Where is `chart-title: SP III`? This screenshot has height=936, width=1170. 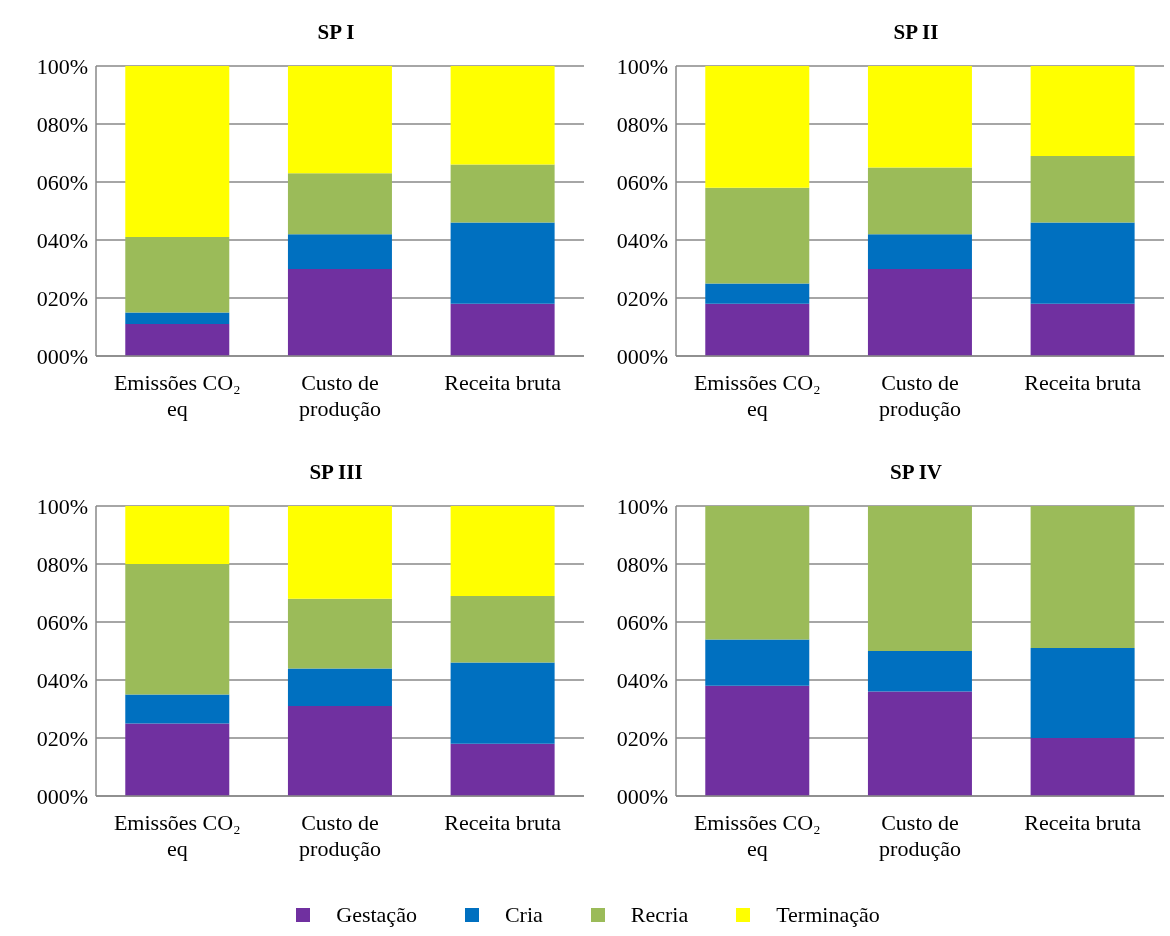 chart-title: SP III is located at coordinates (336, 472).